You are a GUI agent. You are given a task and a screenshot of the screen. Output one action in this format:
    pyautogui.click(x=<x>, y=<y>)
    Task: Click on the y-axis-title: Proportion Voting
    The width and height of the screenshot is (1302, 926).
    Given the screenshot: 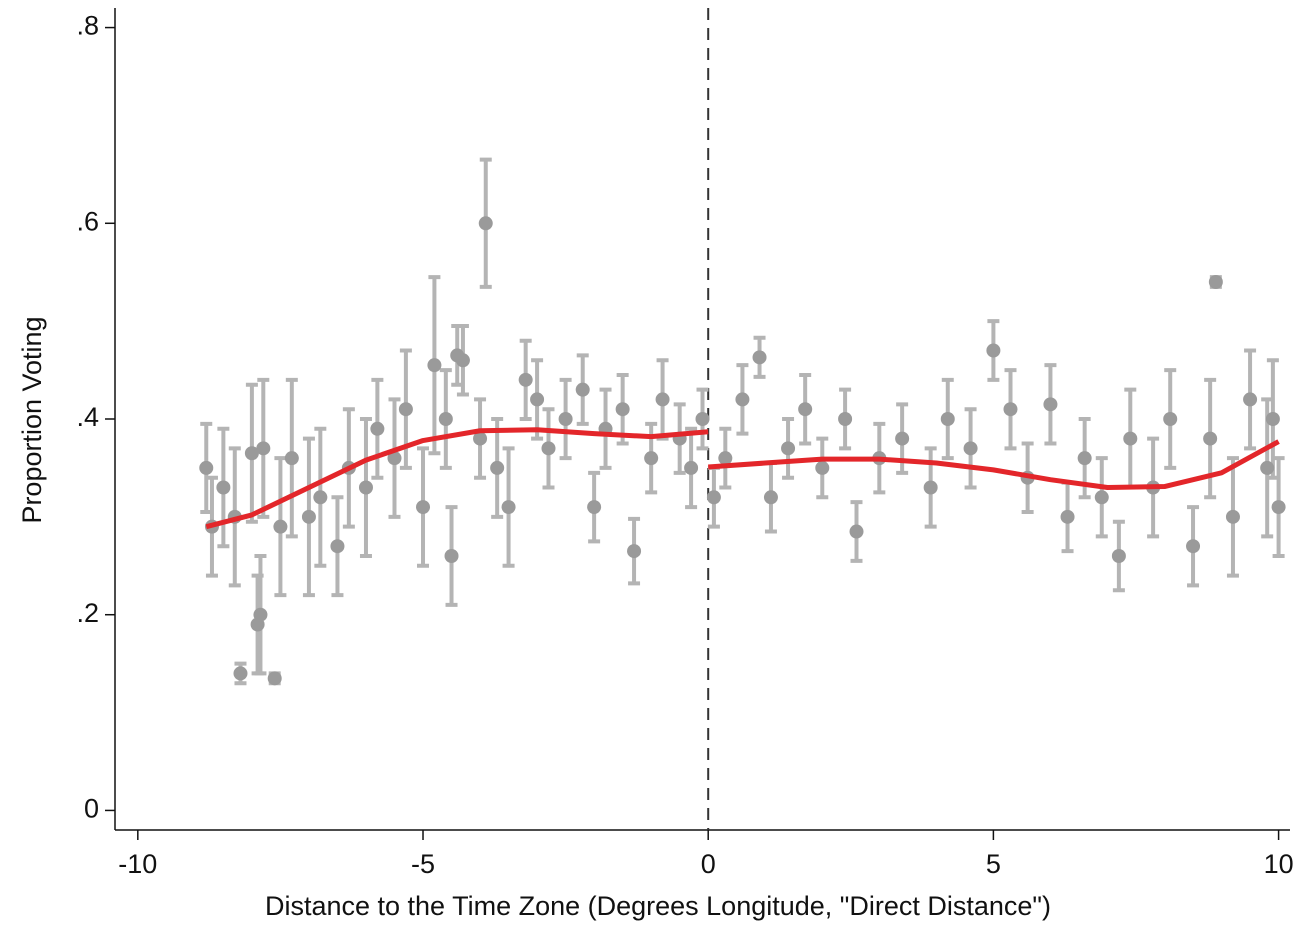 What is the action you would take?
    pyautogui.click(x=32, y=419)
    